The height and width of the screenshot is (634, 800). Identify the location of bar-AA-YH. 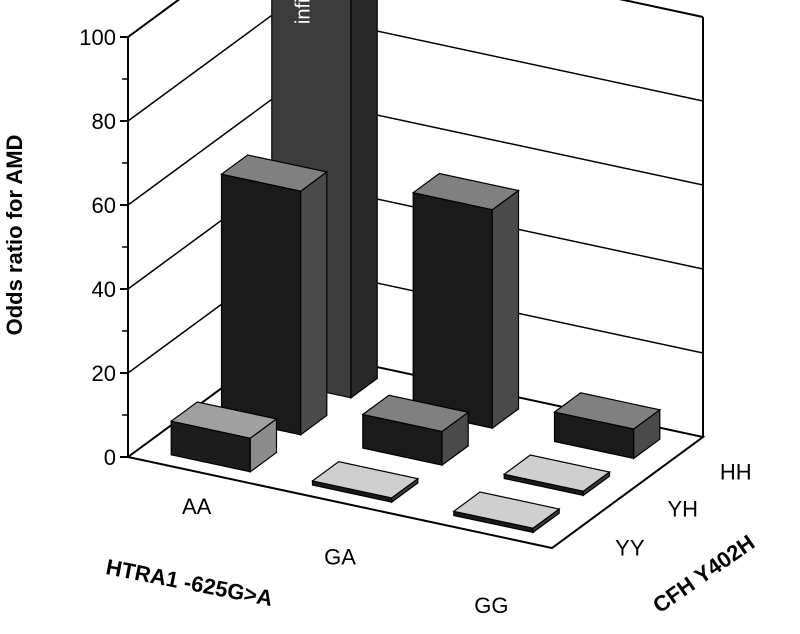
(274, 295).